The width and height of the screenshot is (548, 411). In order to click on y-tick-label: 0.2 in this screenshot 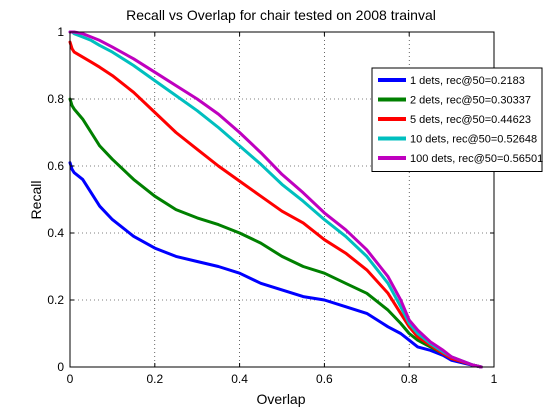, I will do `click(55, 300)`.